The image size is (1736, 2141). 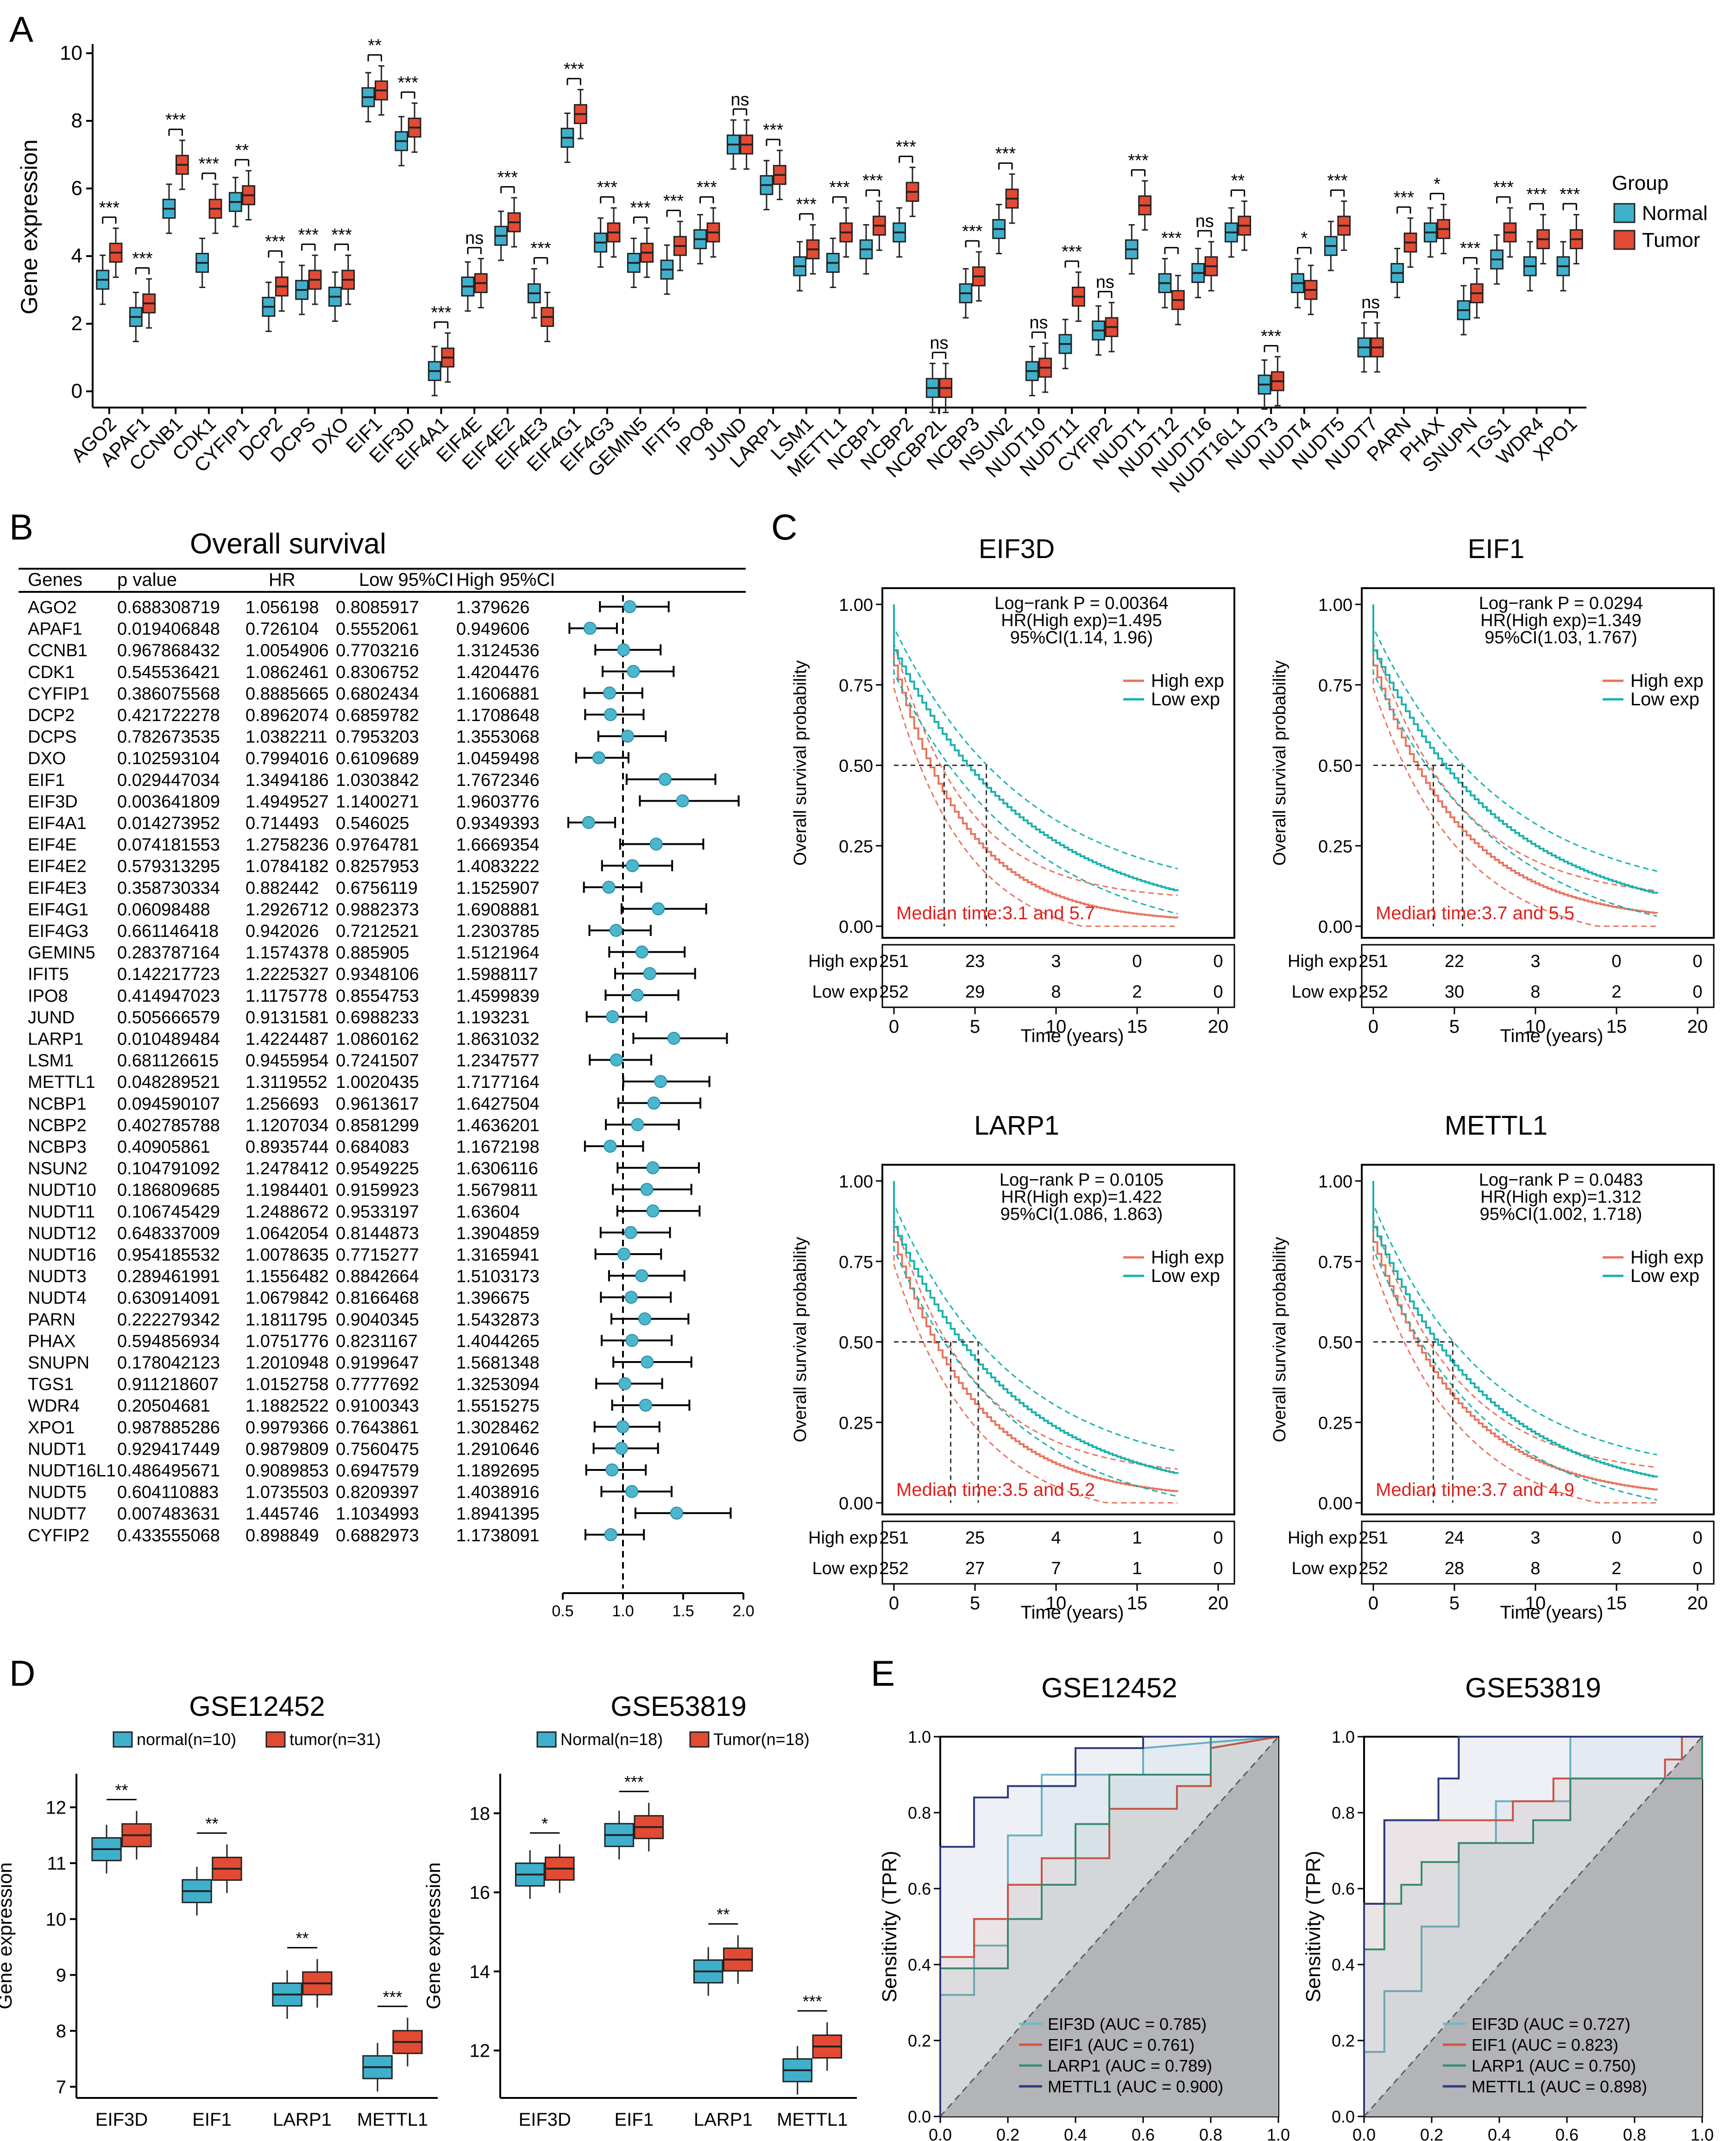 What do you see at coordinates (168, 1233) in the screenshot?
I see `row-p-value: 0.648337009` at bounding box center [168, 1233].